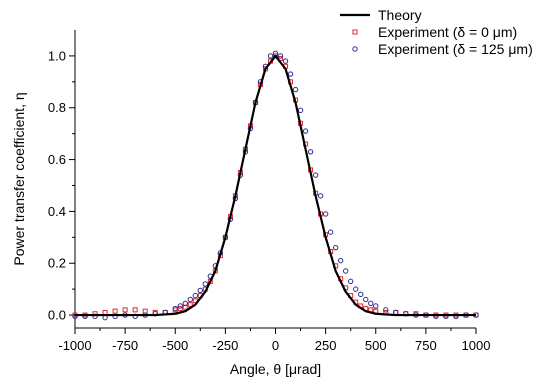 This screenshot has width=557, height=381. I want to click on x-tick-label: 250, so click(326, 345).